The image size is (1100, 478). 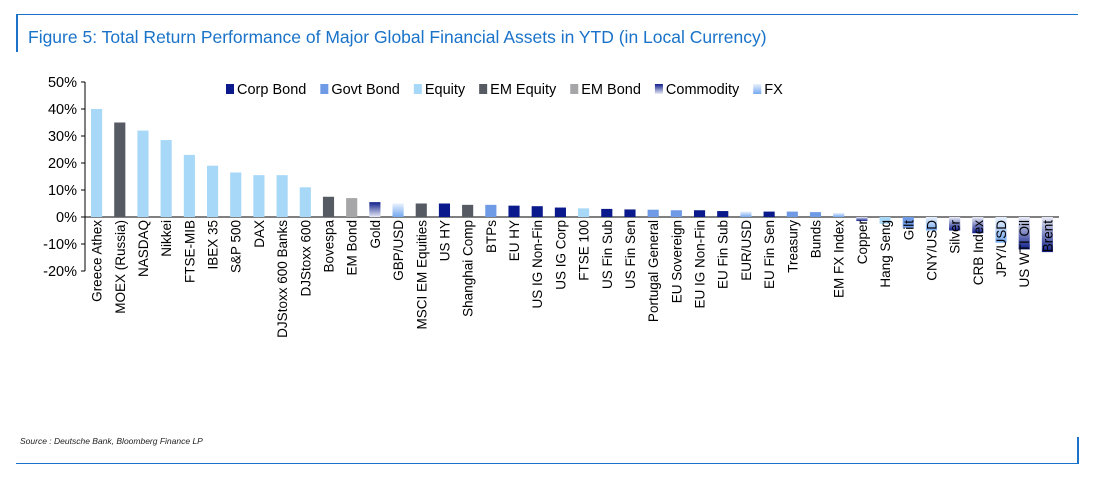 I want to click on x-tick-label: EU IG Non-Fin, so click(x=700, y=264).